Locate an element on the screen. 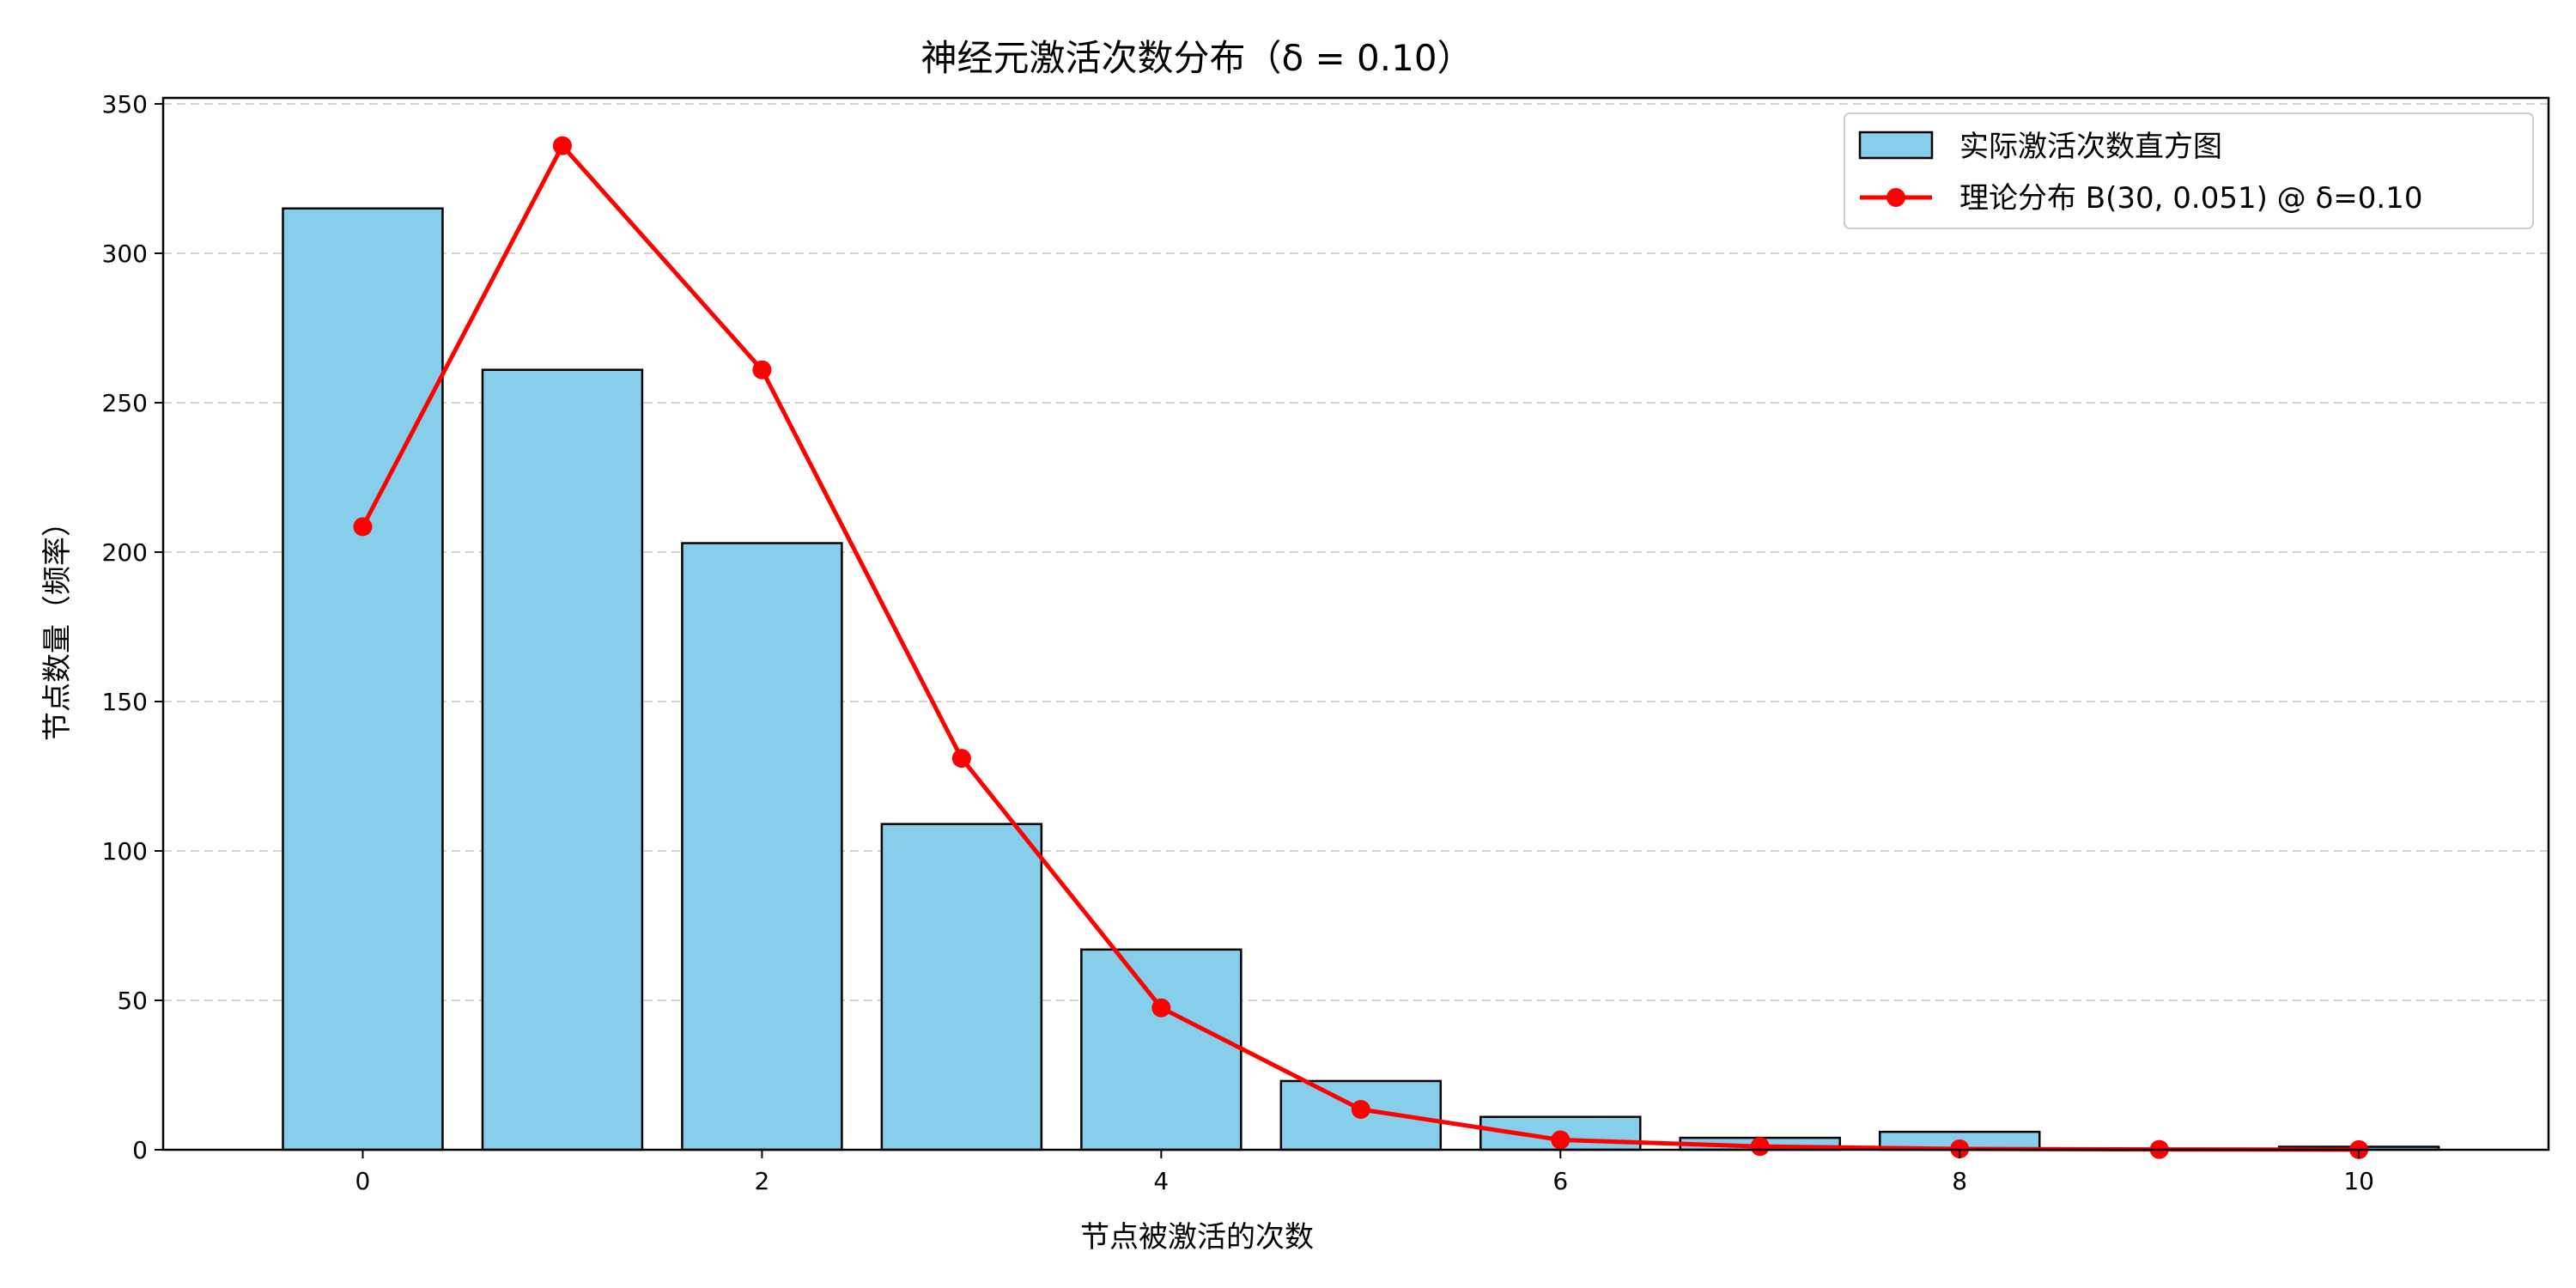 Image resolution: width=2576 pixels, height=1288 pixels. legend-bar-label: 实际激活次数直方图 is located at coordinates (2090, 147).